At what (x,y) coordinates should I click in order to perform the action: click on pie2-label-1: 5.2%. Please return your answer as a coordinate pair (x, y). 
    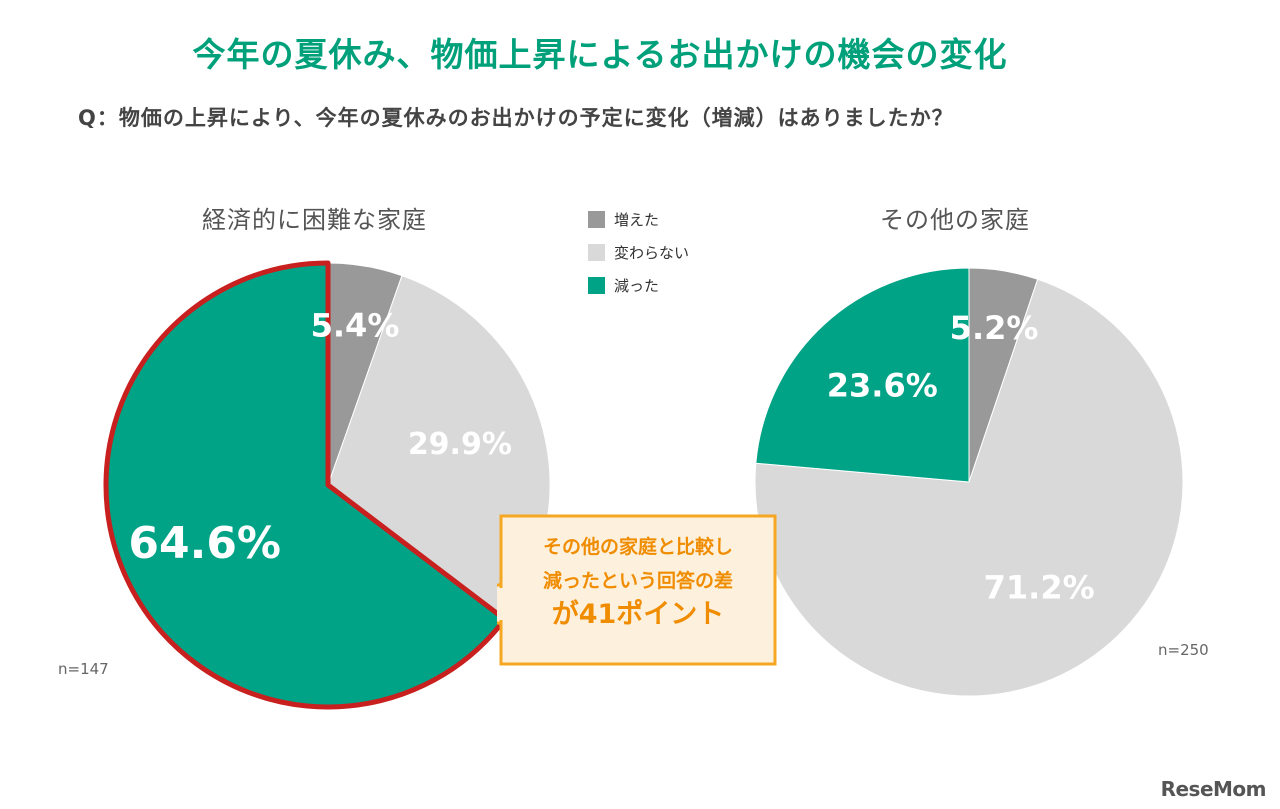
    Looking at the image, I should click on (994, 328).